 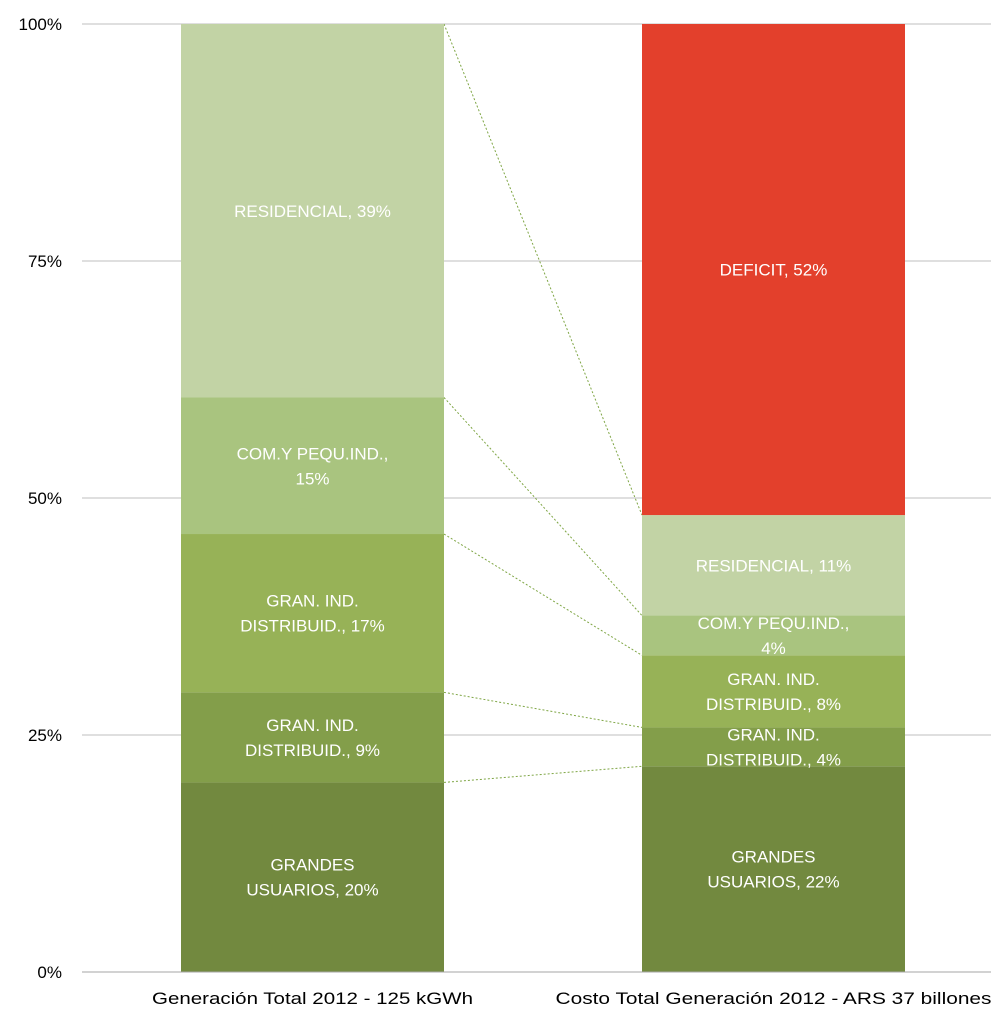 What do you see at coordinates (45, 261) in the screenshot?
I see `y-tick-label: 75%` at bounding box center [45, 261].